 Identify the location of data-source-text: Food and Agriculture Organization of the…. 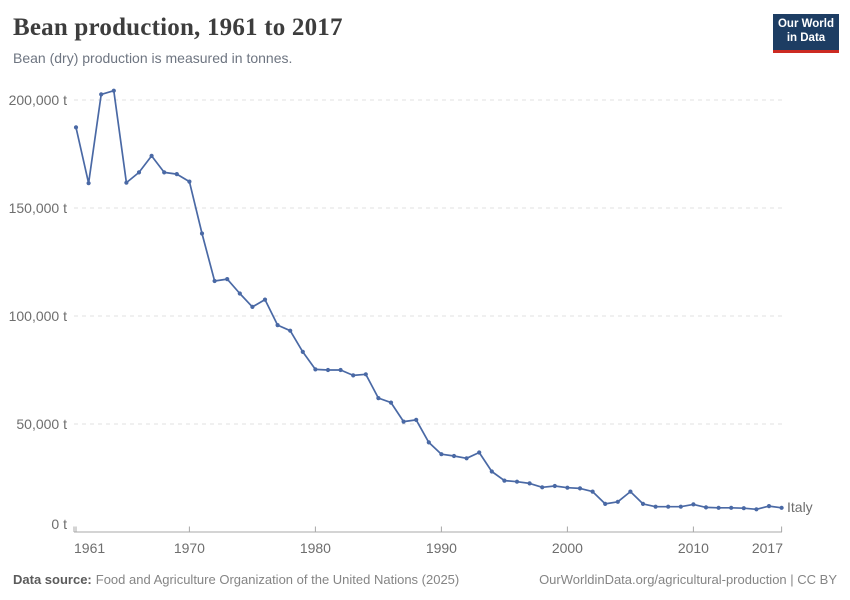
(277, 579).